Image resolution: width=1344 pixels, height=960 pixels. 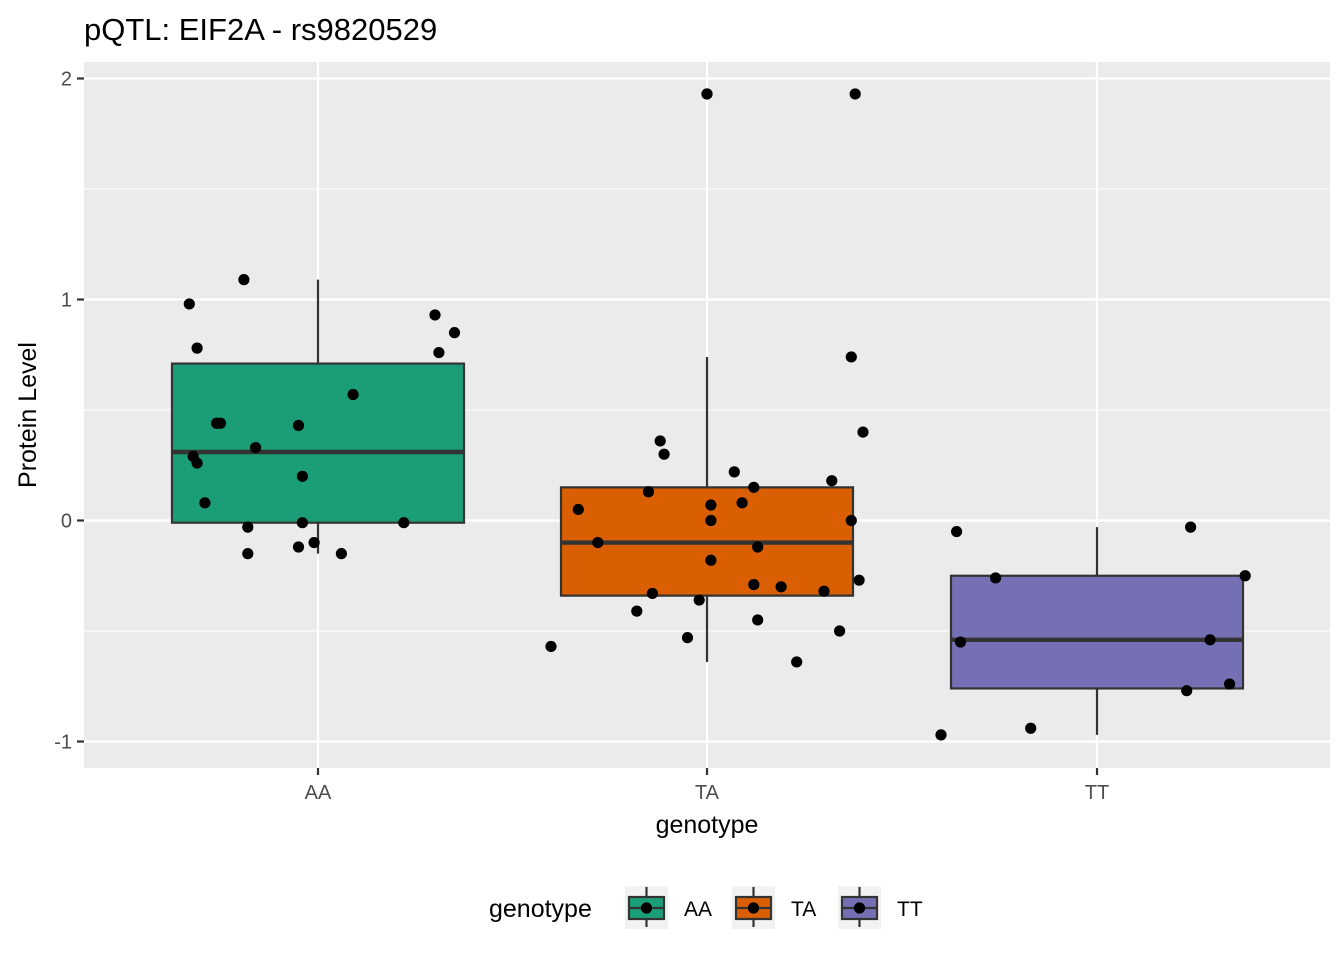 I want to click on x-tick-label: AA, so click(x=318, y=793).